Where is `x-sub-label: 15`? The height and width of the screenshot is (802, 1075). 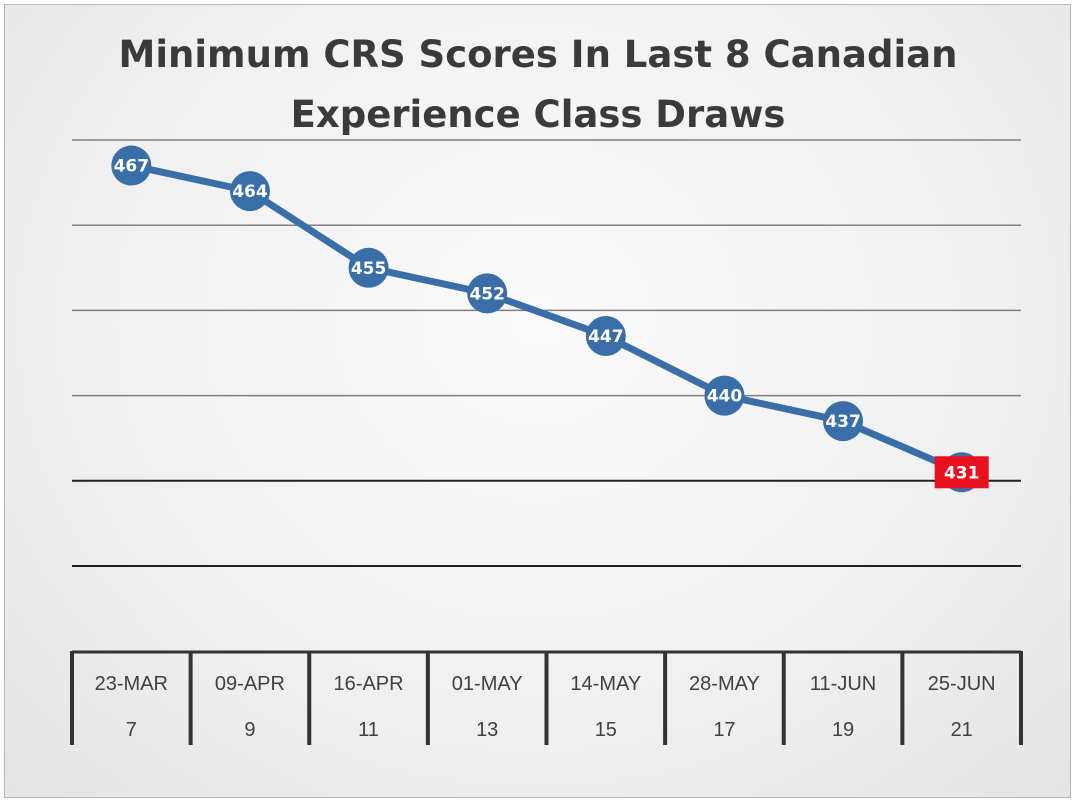 x-sub-label: 15 is located at coordinates (606, 730).